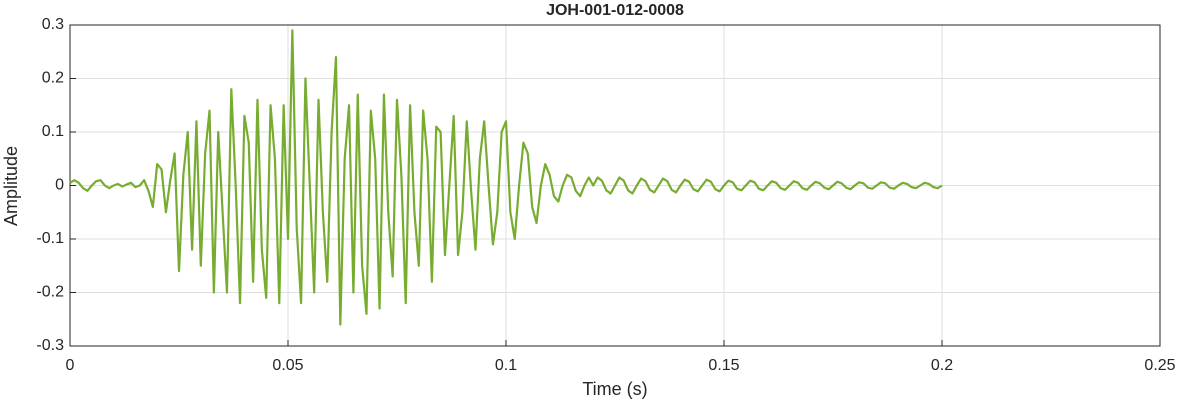 The width and height of the screenshot is (1182, 404). Describe the element at coordinates (50, 238) in the screenshot. I see `y-tick-label: -0.1` at that location.